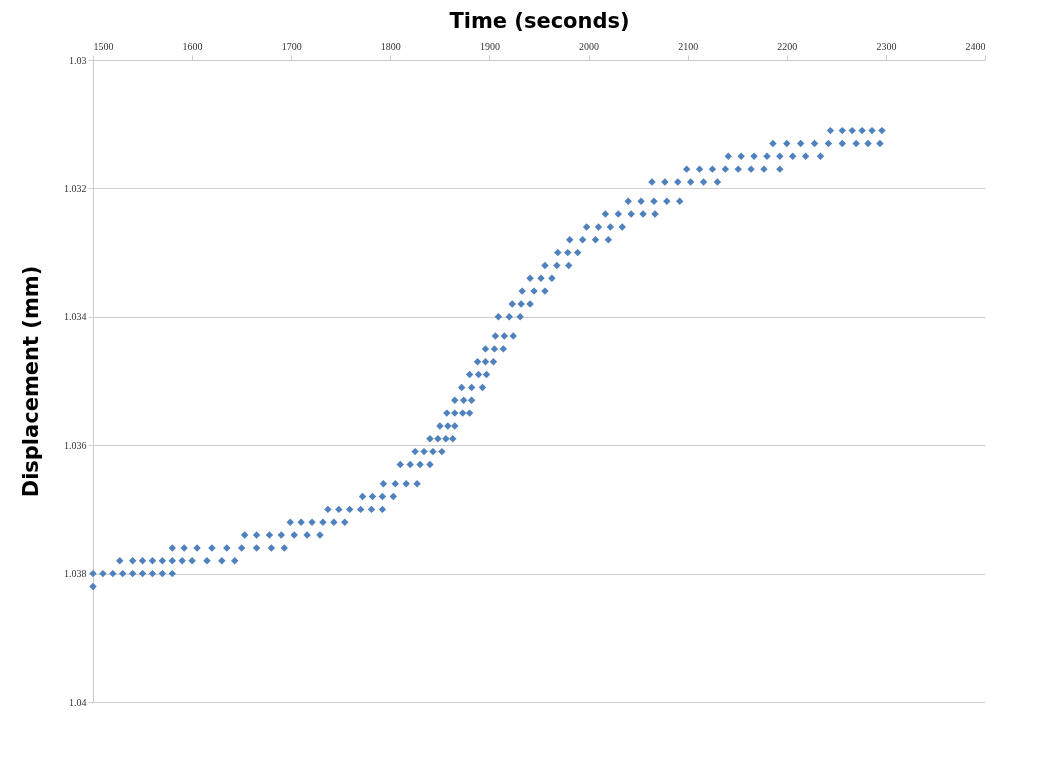 Image resolution: width=1057 pixels, height=770 pixels. I want to click on x-tick-label: 1500, so click(103, 46).